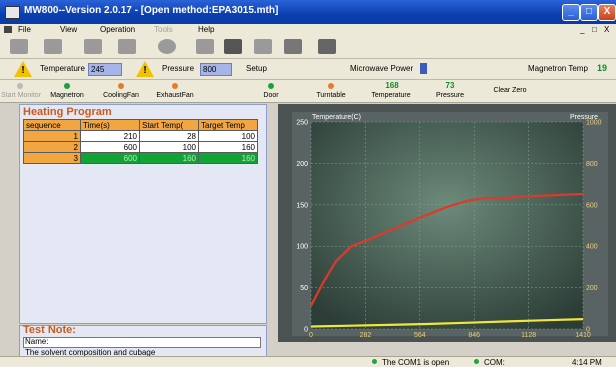 The width and height of the screenshot is (616, 367). I want to click on target-temp-cell: 100, so click(228, 136).